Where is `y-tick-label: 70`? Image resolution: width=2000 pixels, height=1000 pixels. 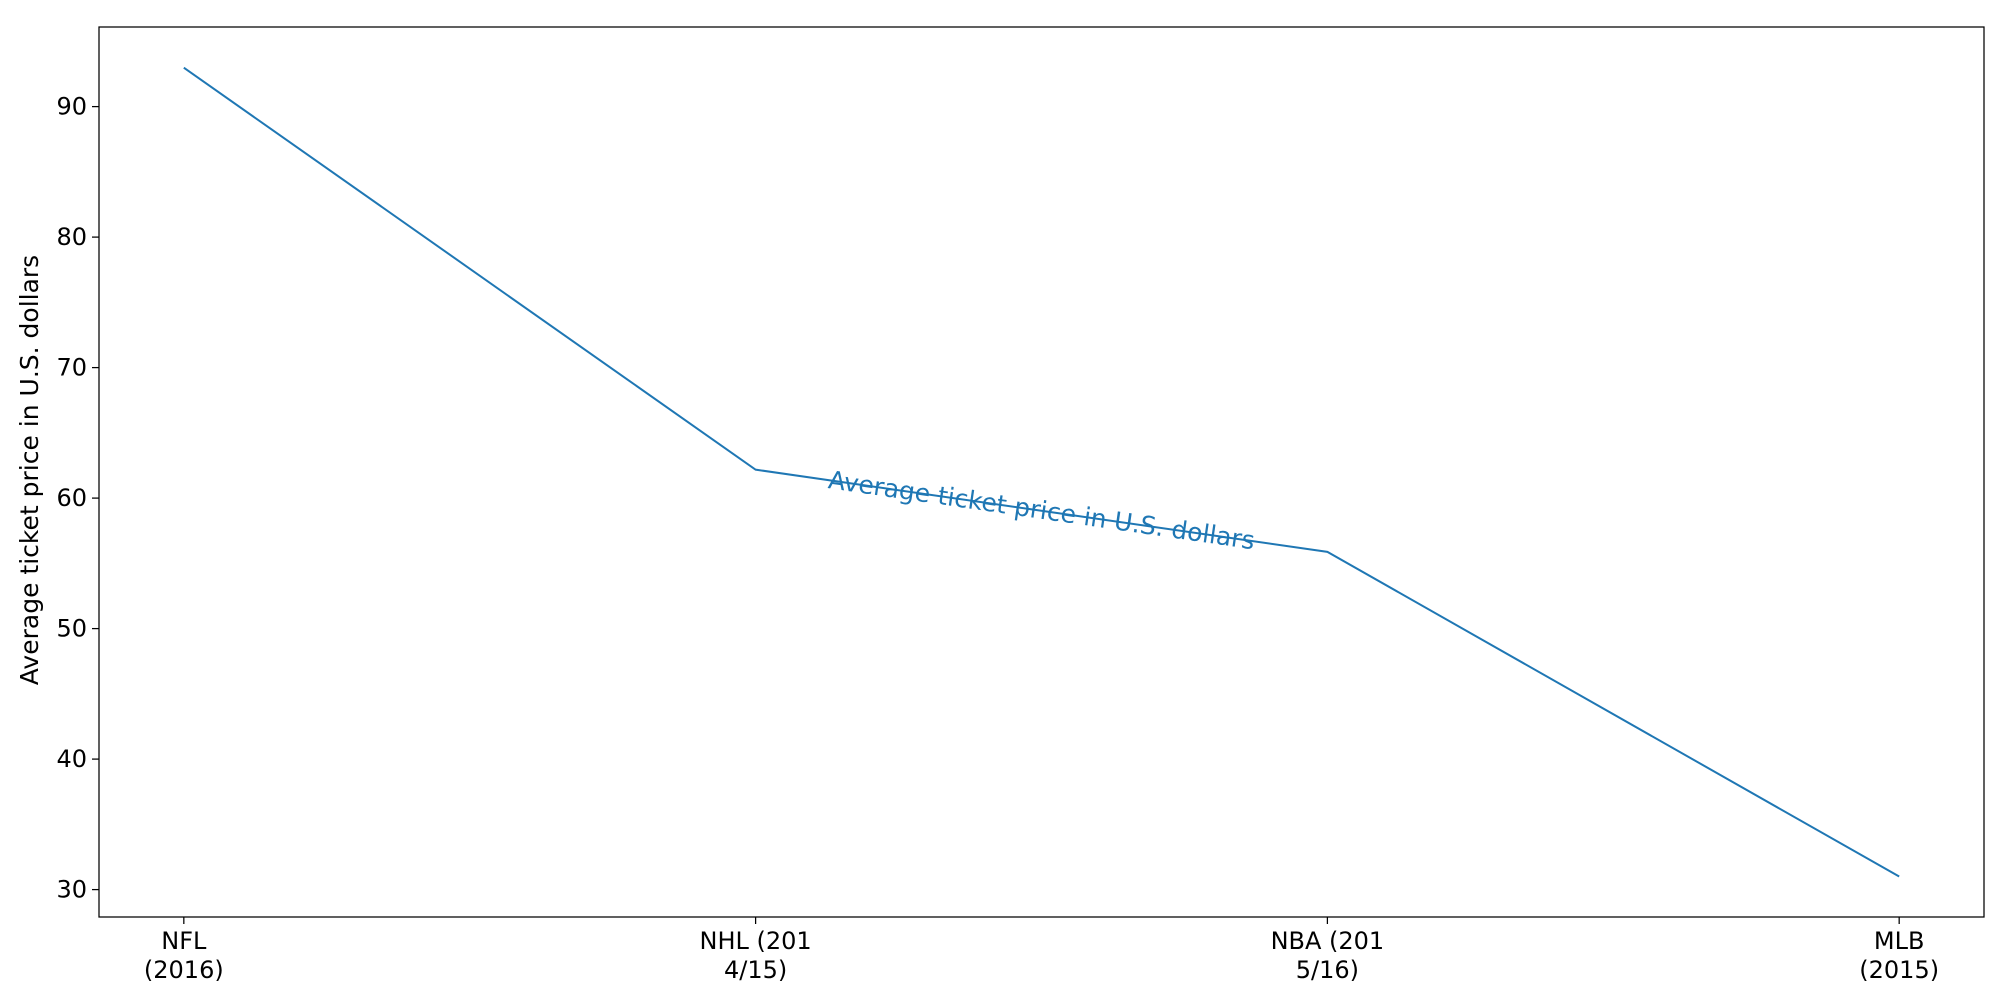
y-tick-label: 70 is located at coordinates (71, 368).